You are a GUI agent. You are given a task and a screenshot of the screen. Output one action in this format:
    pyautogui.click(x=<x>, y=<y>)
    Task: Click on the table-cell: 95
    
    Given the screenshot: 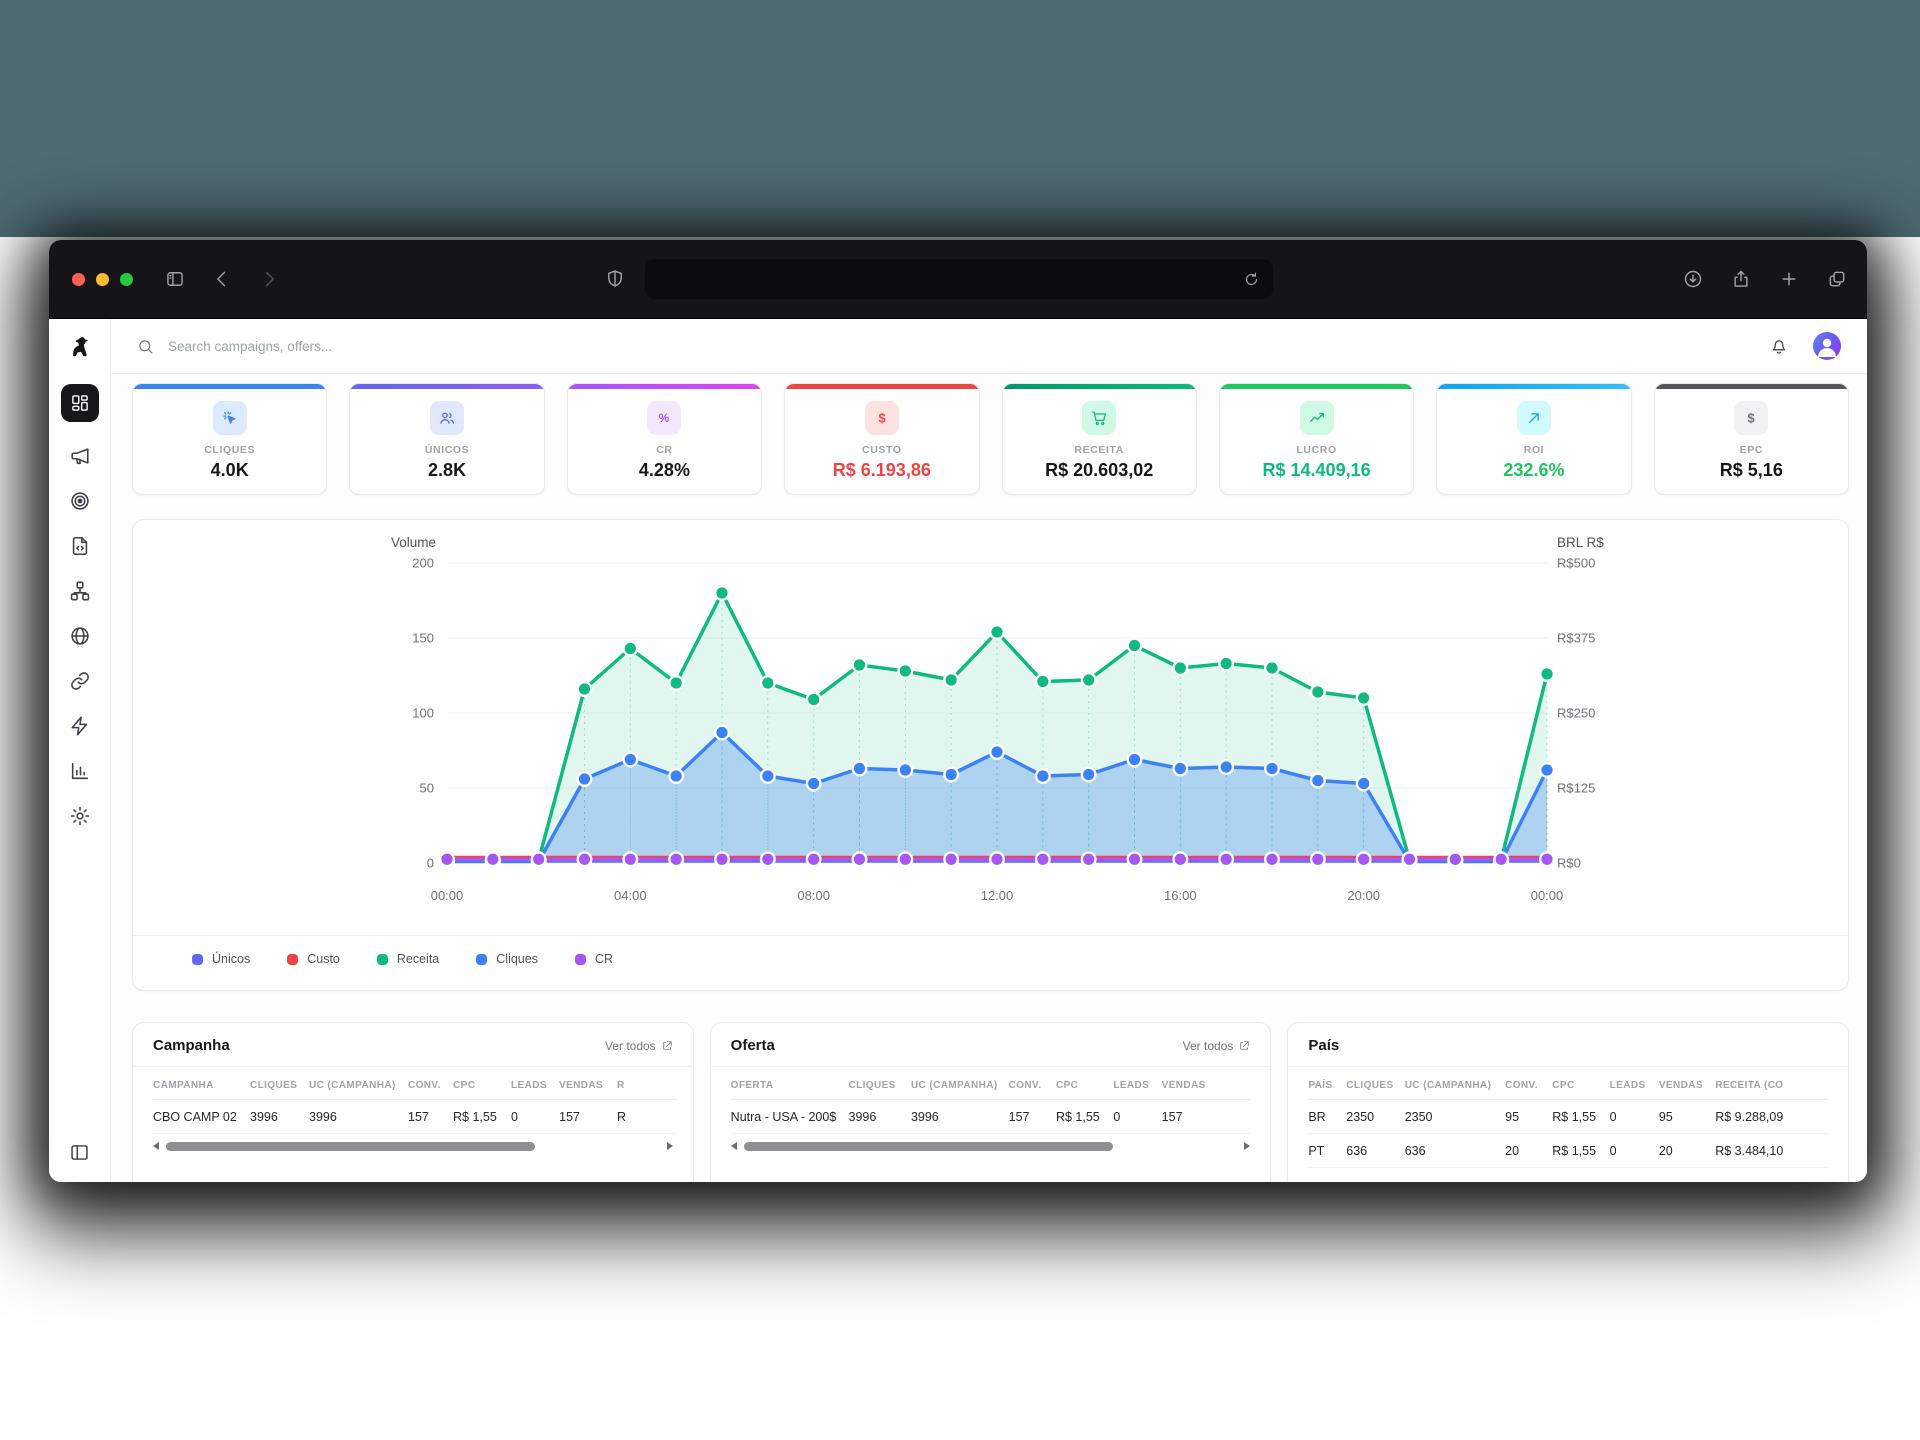 What is the action you would take?
    pyautogui.click(x=1529, y=1116)
    